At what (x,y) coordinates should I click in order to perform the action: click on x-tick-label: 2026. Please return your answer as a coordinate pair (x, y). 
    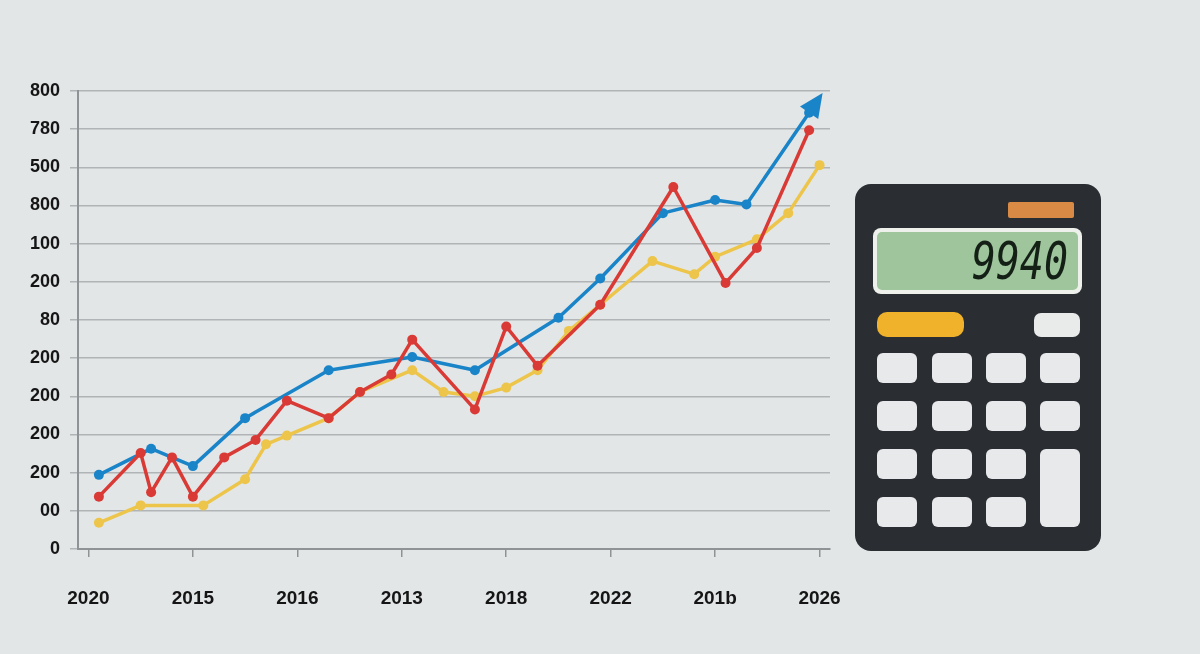
    Looking at the image, I should click on (819, 597).